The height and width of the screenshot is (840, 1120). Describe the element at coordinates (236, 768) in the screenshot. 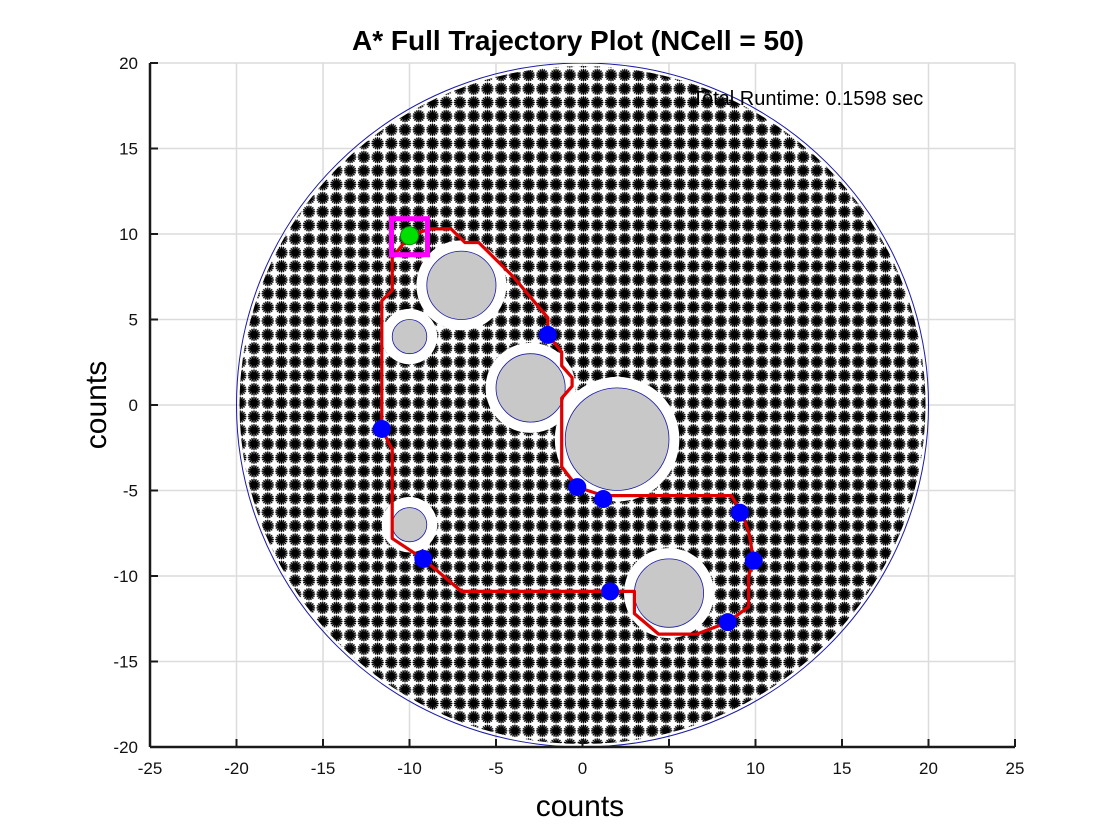

I see `x-tick-label: -20` at that location.